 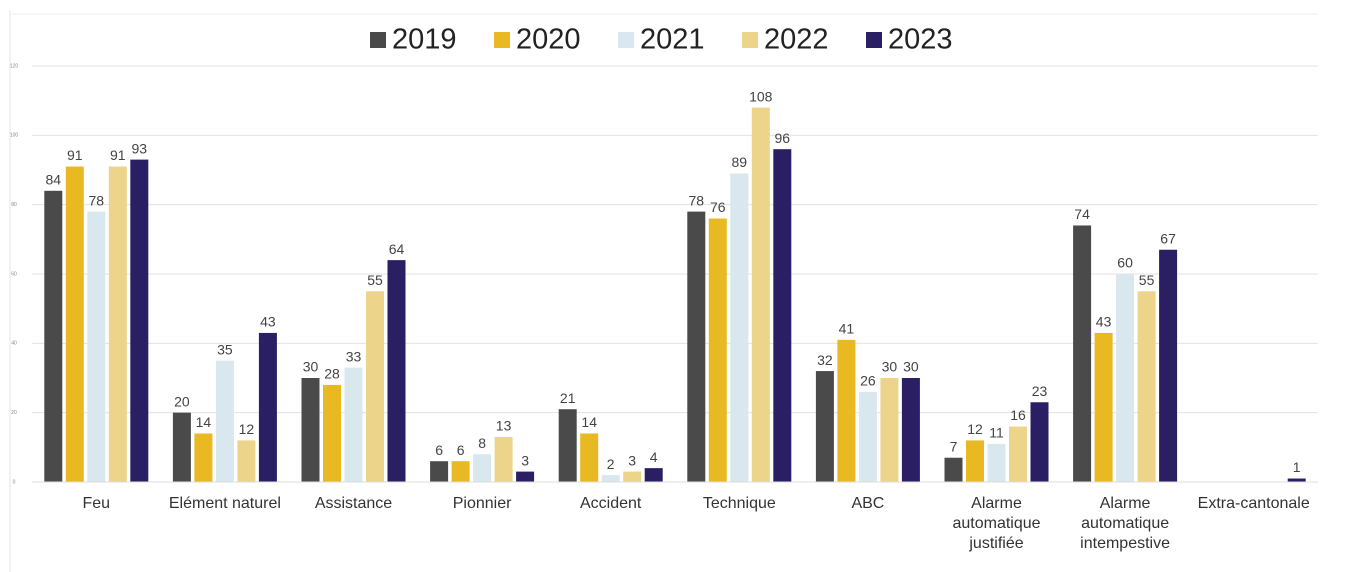 What do you see at coordinates (783, 138) in the screenshot?
I see `value-label: 96` at bounding box center [783, 138].